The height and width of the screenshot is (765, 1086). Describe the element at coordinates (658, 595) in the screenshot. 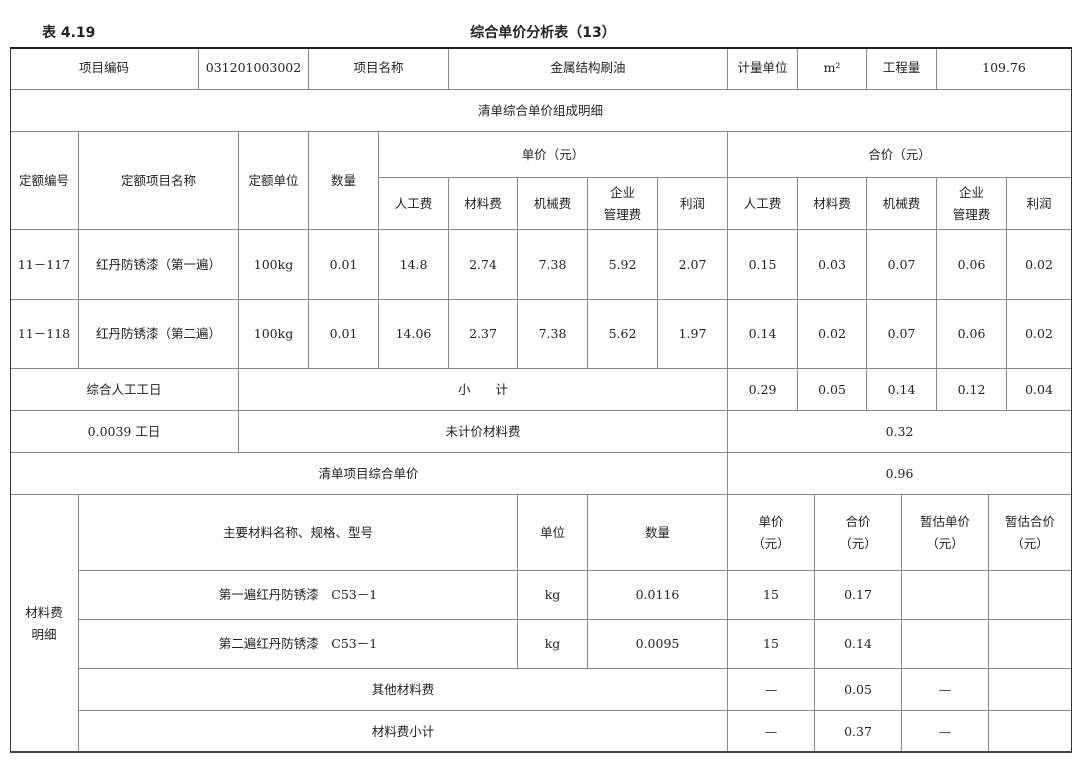

I see `material-cell: 0.0116` at that location.